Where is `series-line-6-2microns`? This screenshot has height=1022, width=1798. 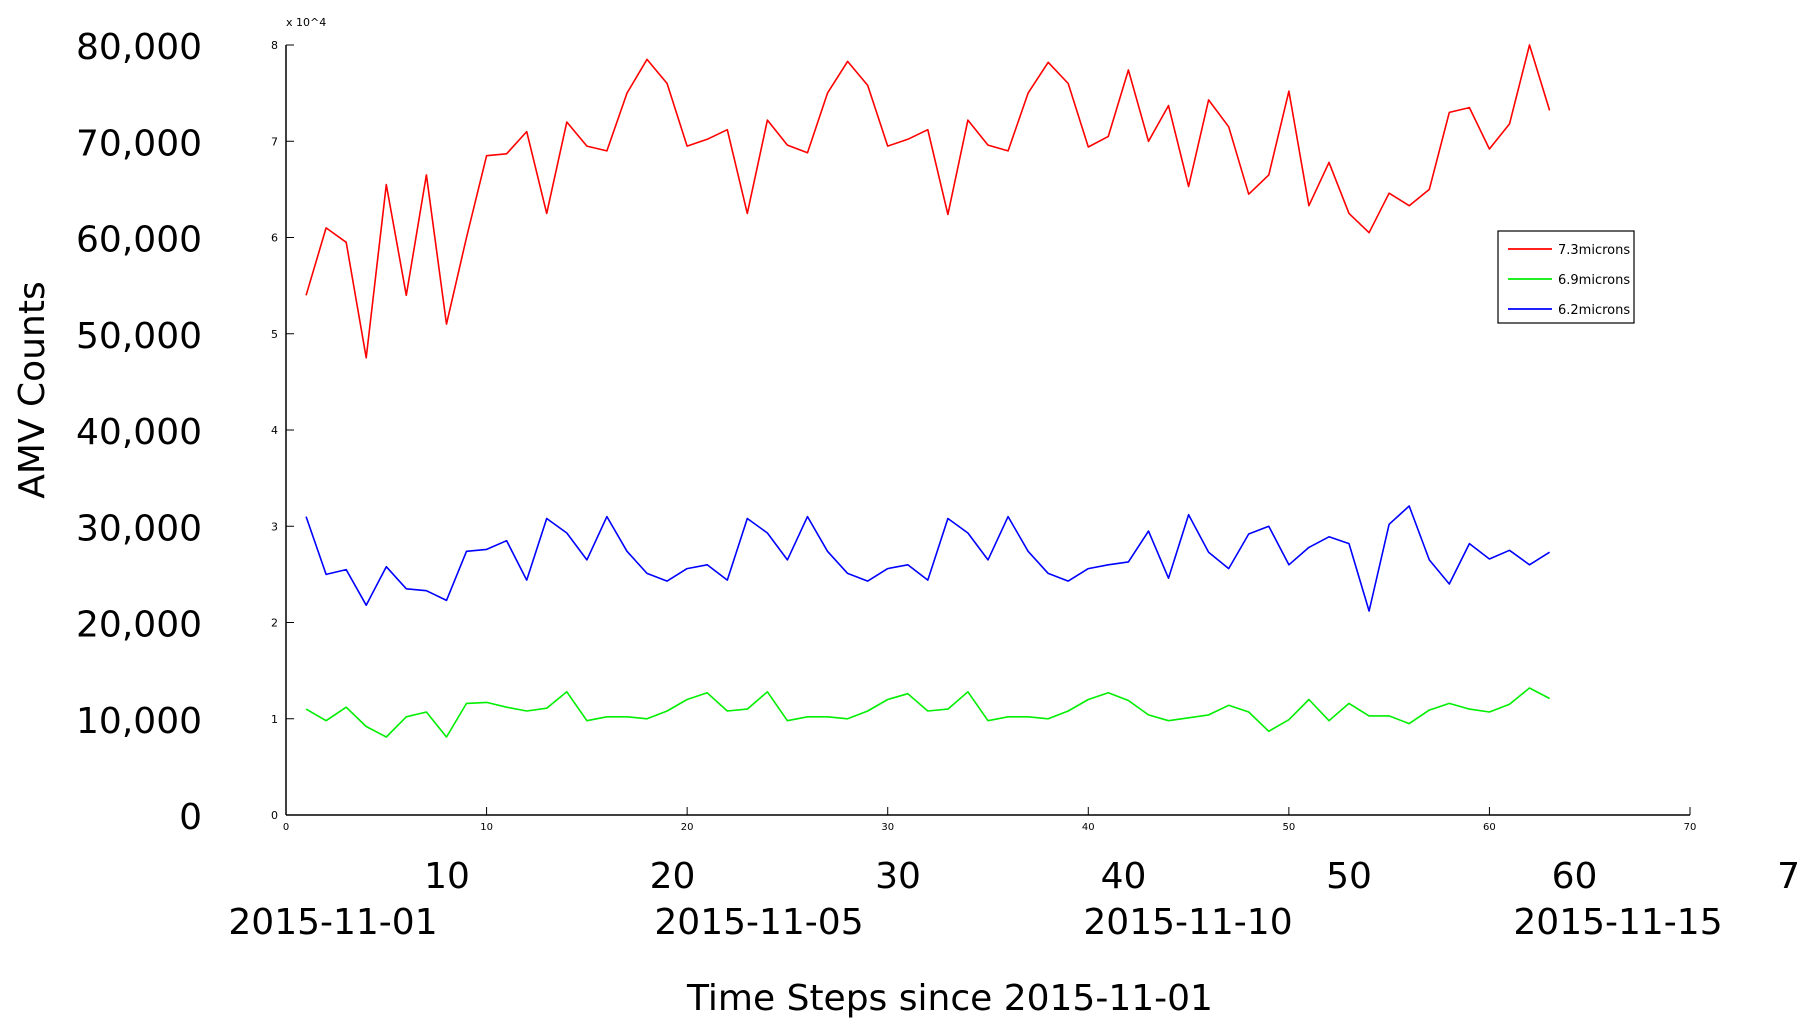 series-line-6-2microns is located at coordinates (928, 558).